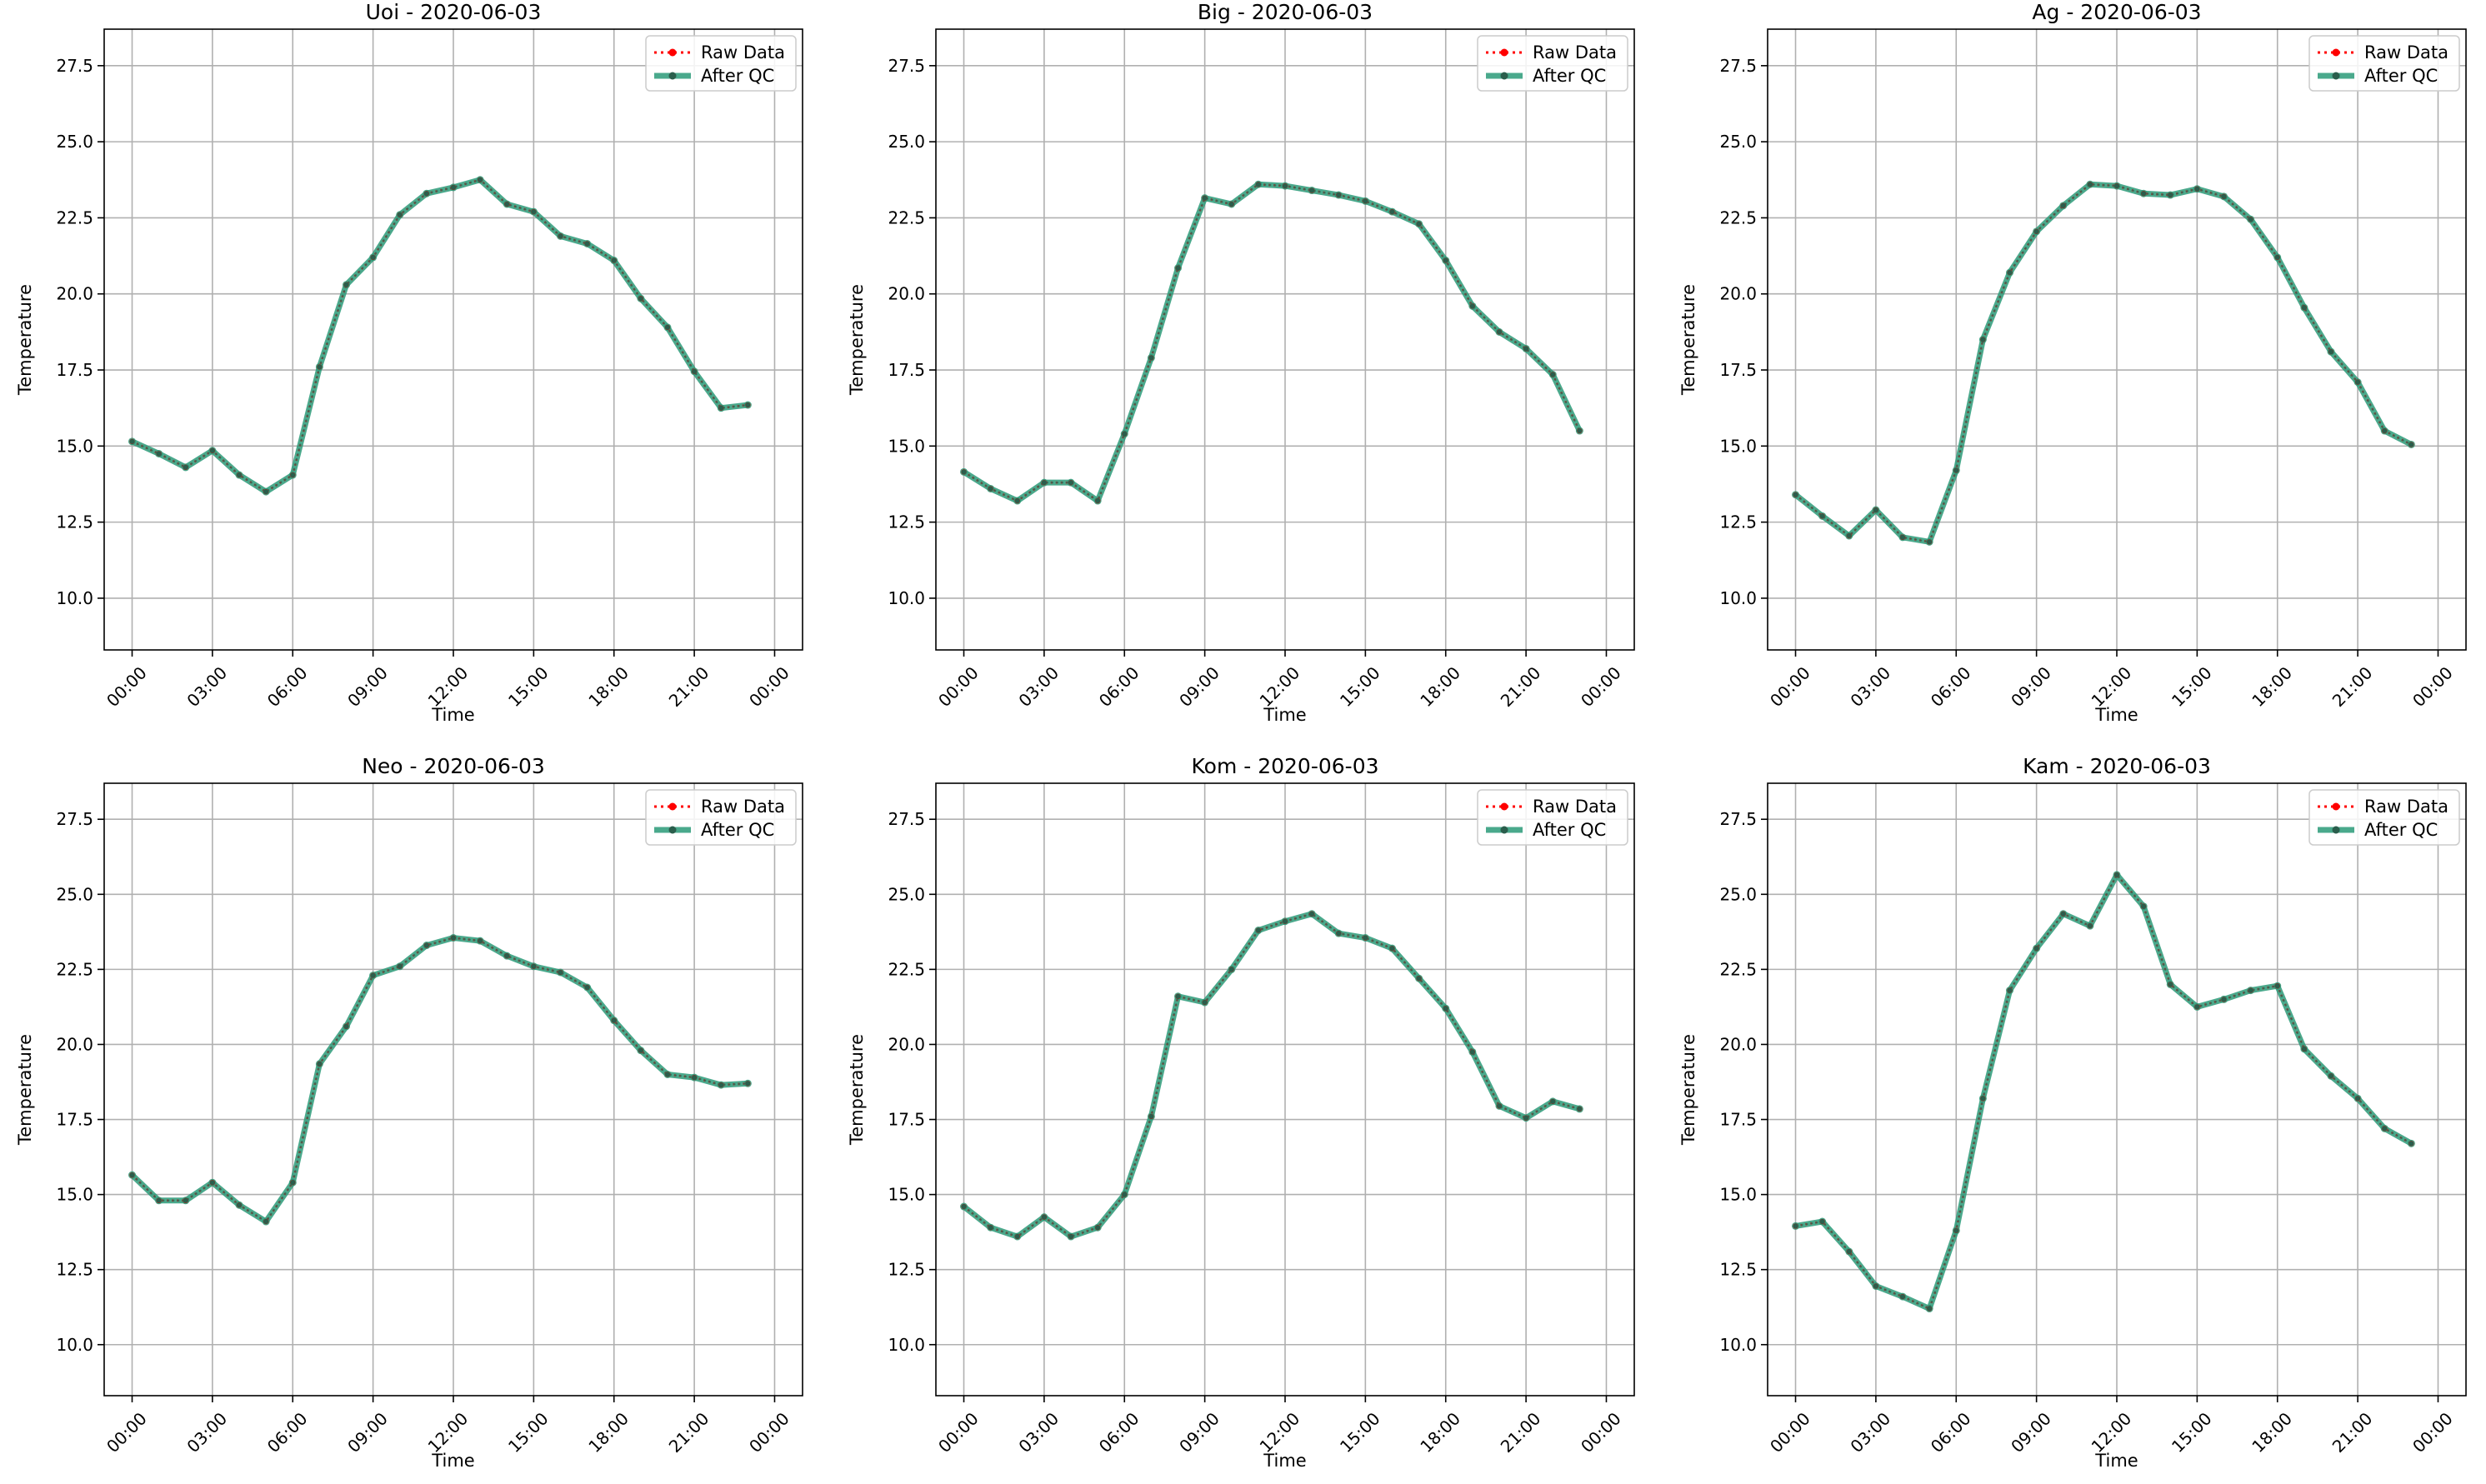  What do you see at coordinates (1272, 342) in the screenshot?
I see `series-line-after-qc` at bounding box center [1272, 342].